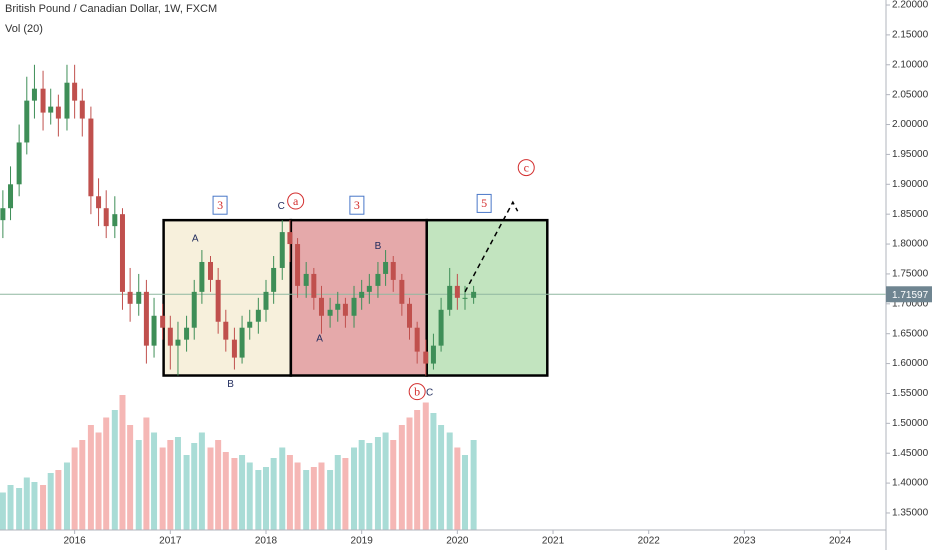 This screenshot has height=550, width=932. I want to click on x-tick-label: 2018, so click(266, 541).